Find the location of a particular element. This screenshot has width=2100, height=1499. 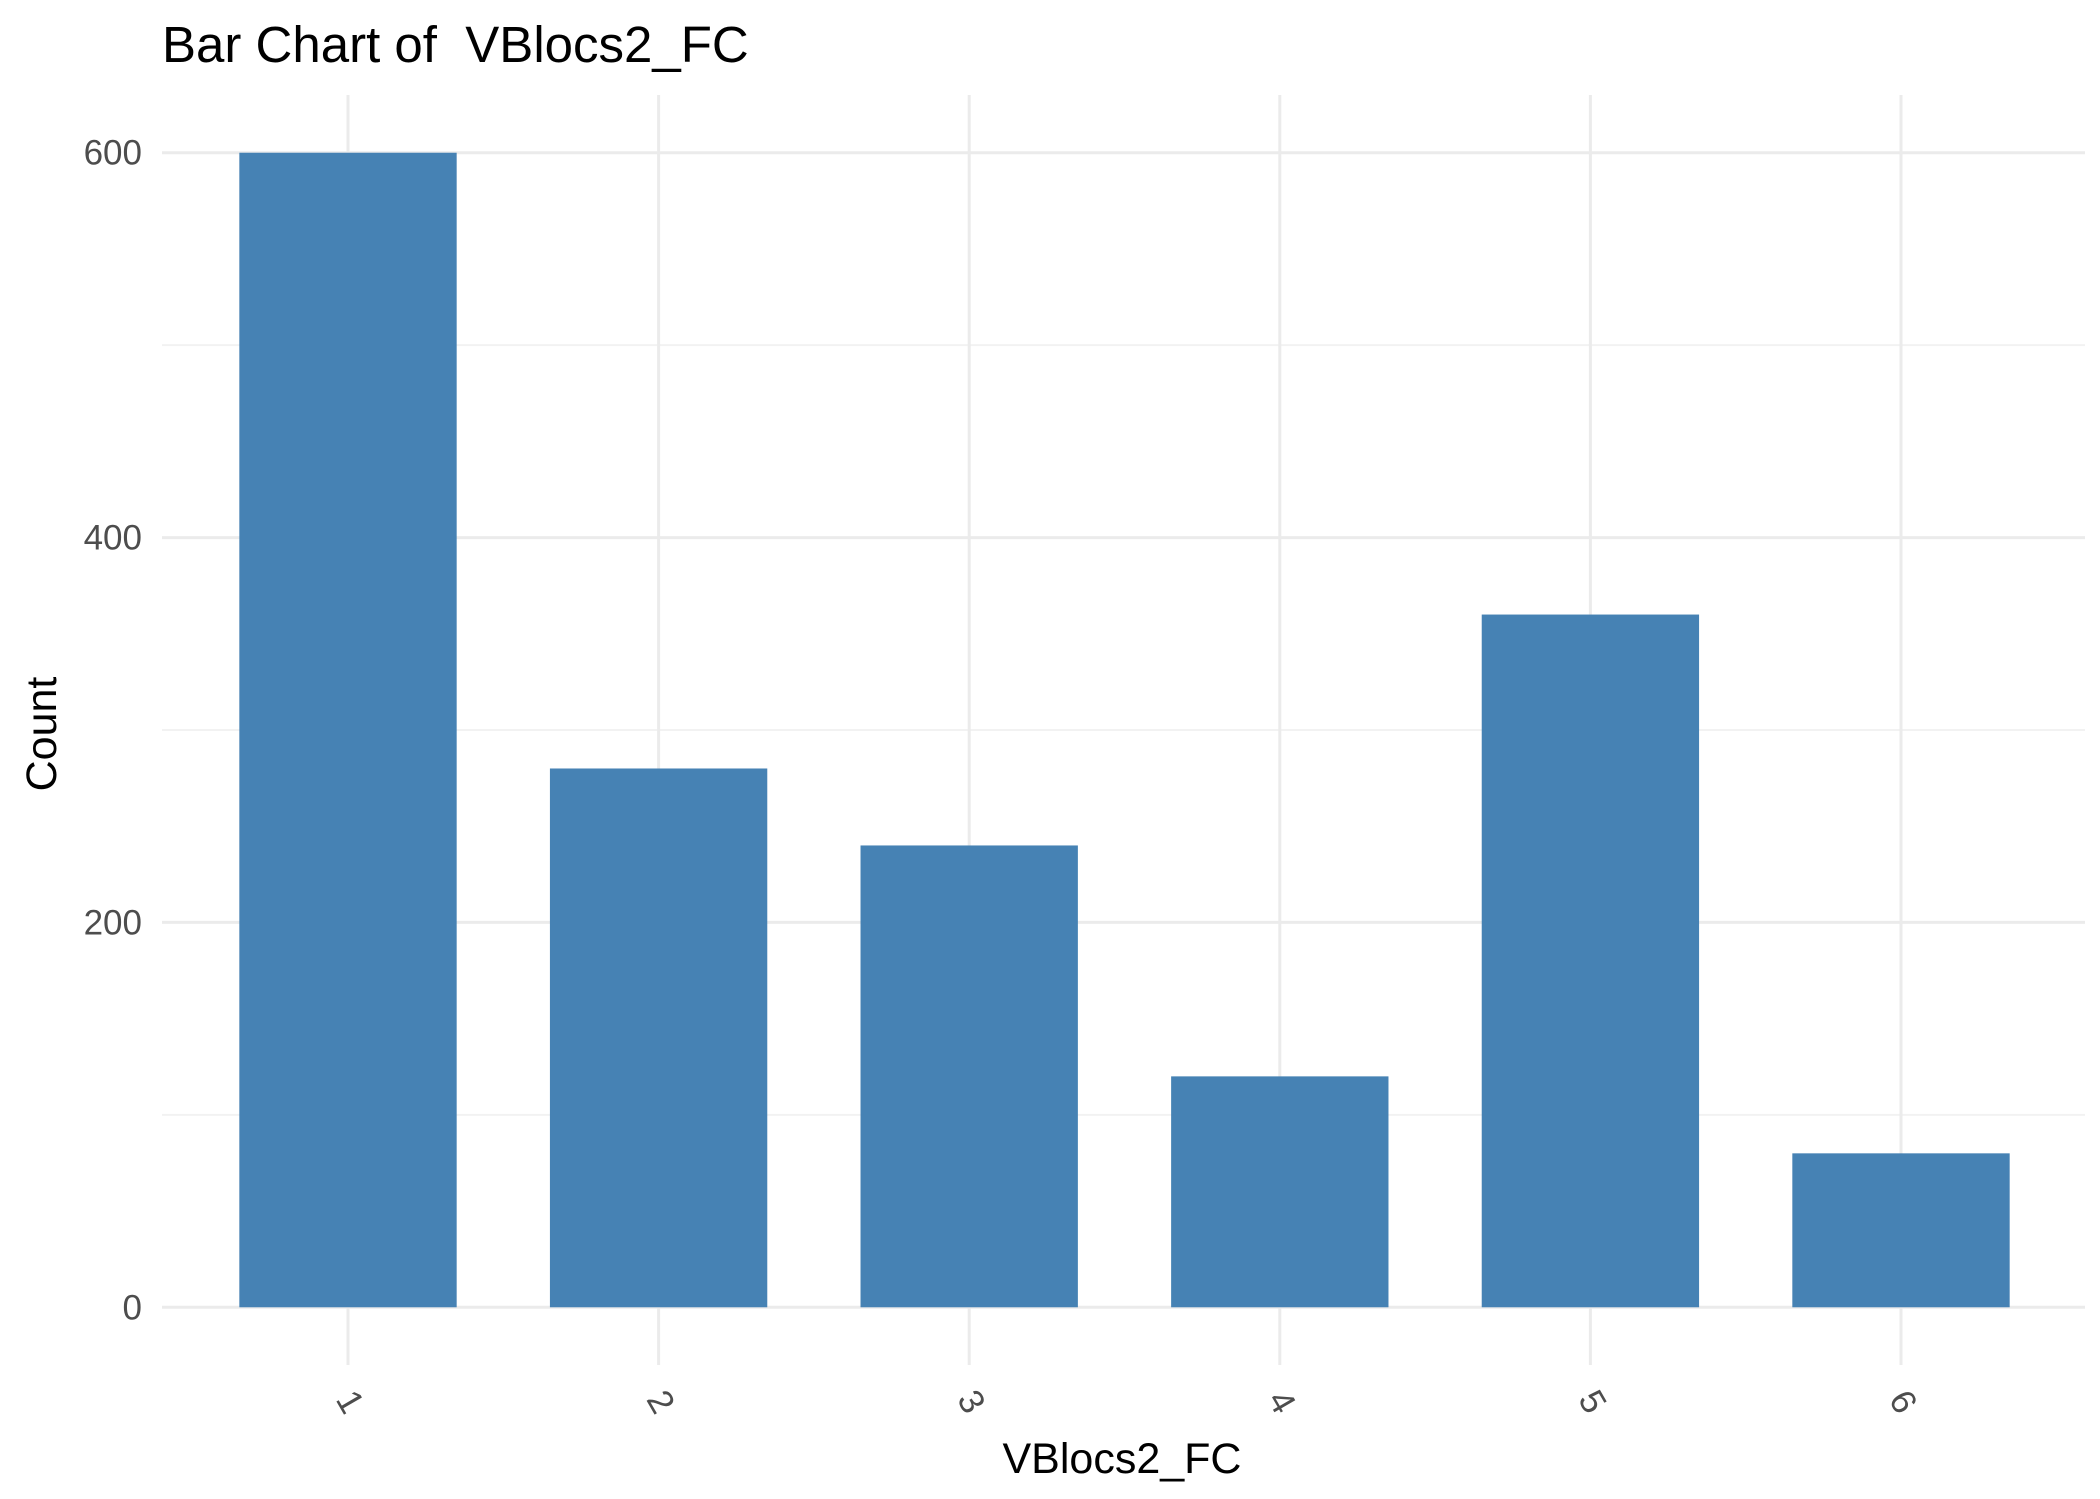

chart-title: Bar Chart of VBlocs2_FC is located at coordinates (455, 44).